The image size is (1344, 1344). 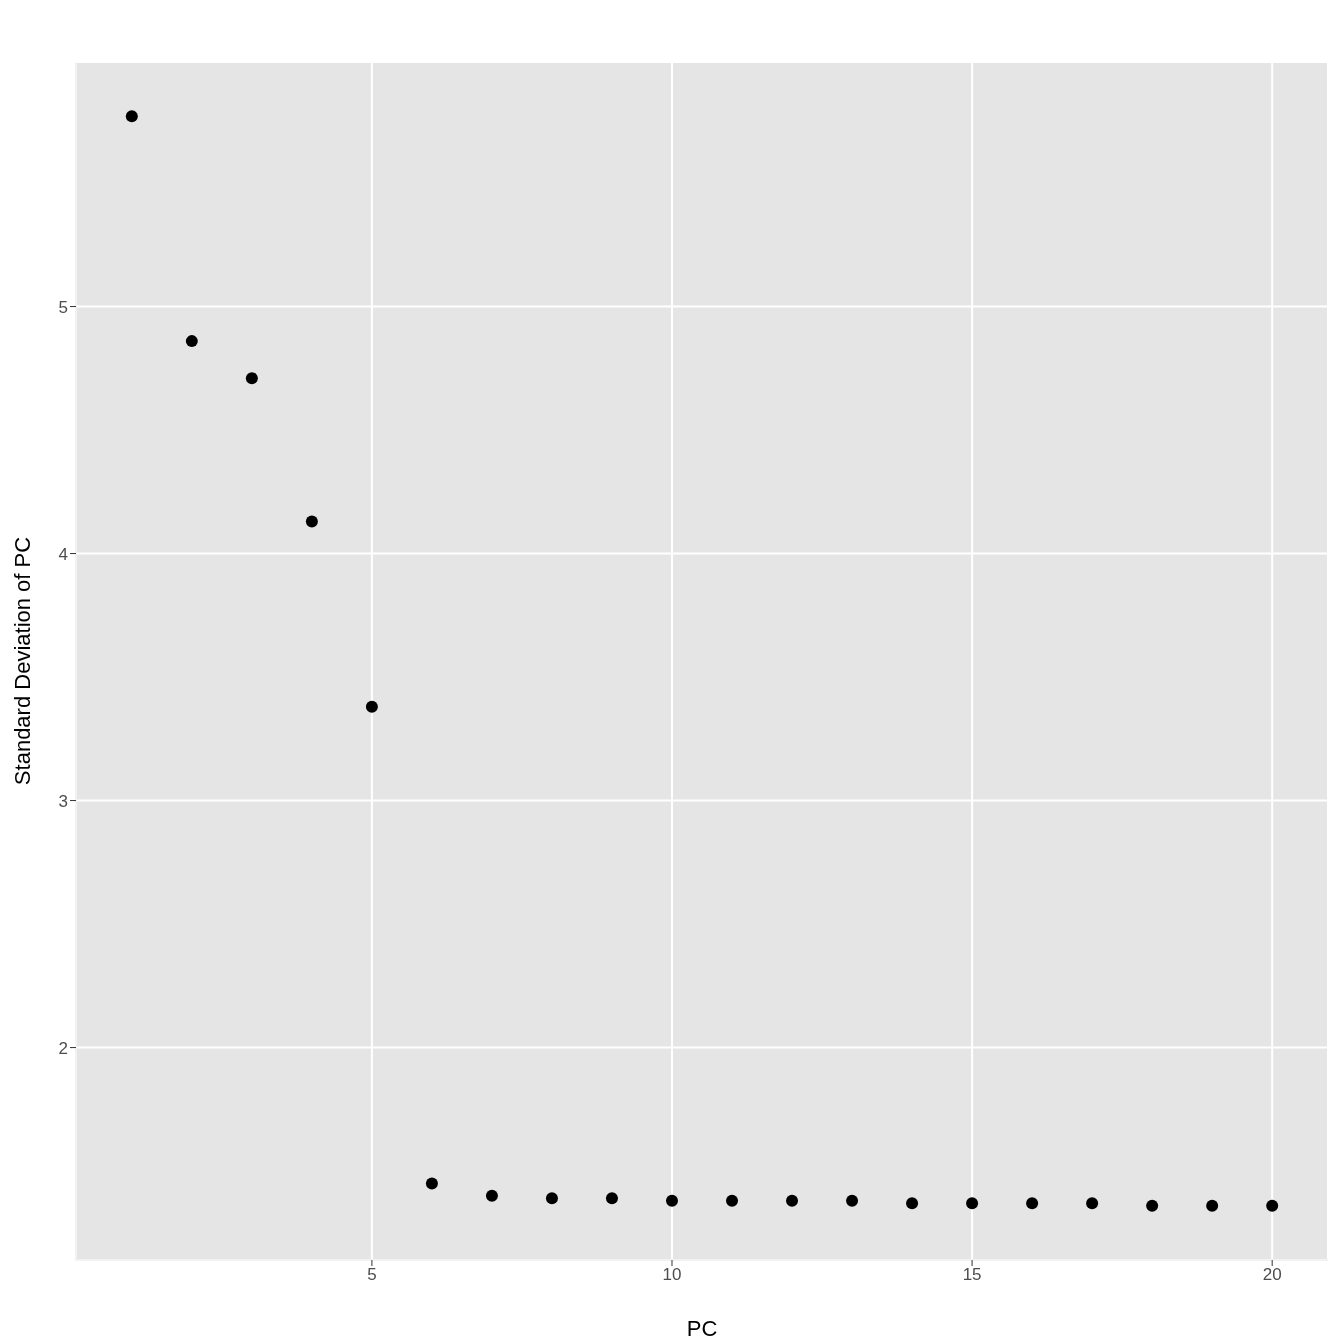 I want to click on x-axis-title: PC, so click(x=702, y=1328).